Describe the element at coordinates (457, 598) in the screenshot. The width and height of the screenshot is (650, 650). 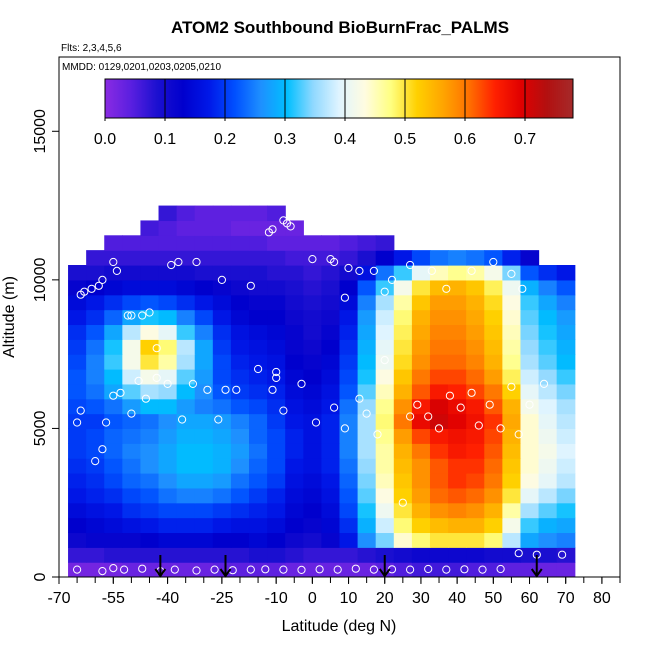
I see `x-tick-label: 40` at that location.